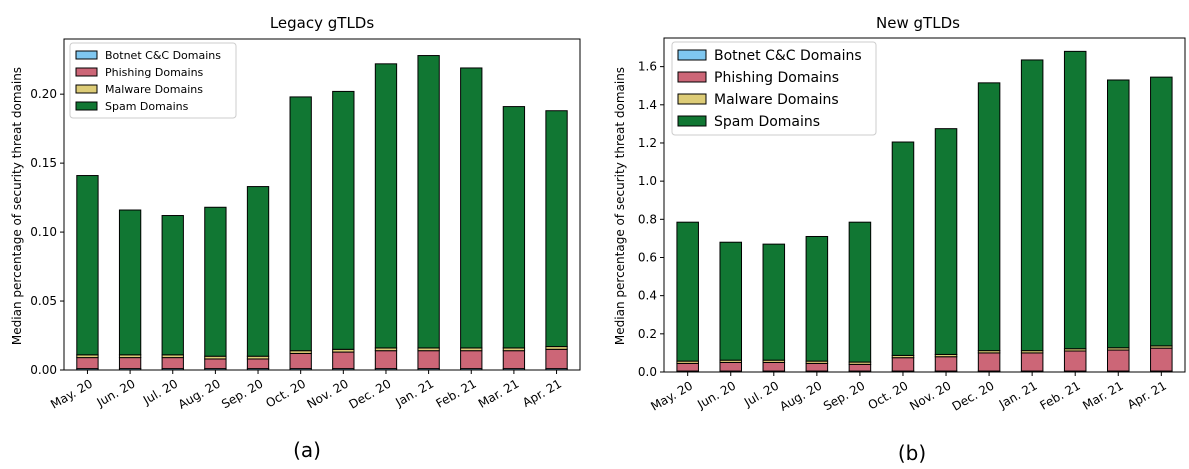 This screenshot has height=469, width=1189. I want to click on legend-swatch-botnet-c-c-domains, so click(86, 55).